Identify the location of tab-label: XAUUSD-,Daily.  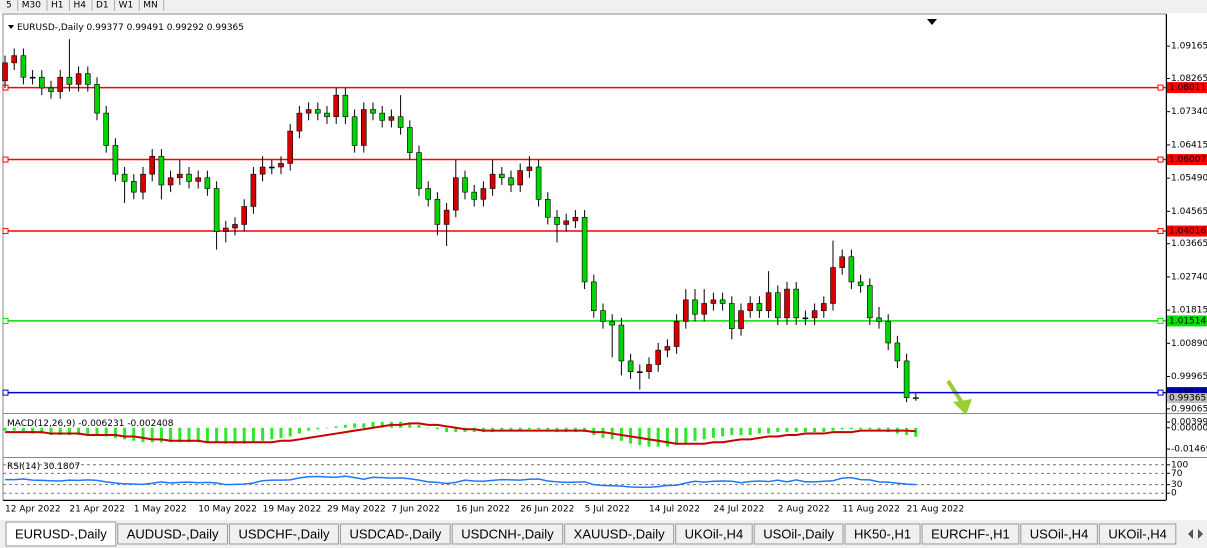
(620, 533).